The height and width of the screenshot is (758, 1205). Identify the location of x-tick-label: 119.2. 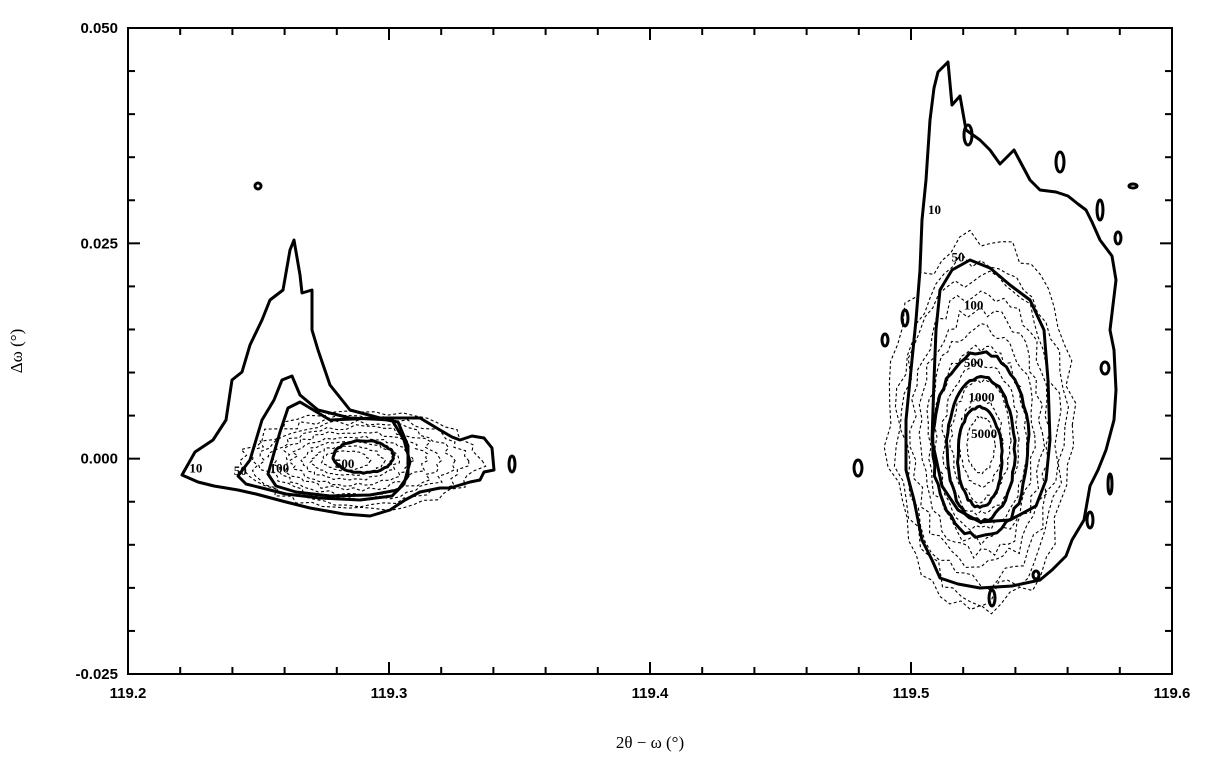
(128, 693).